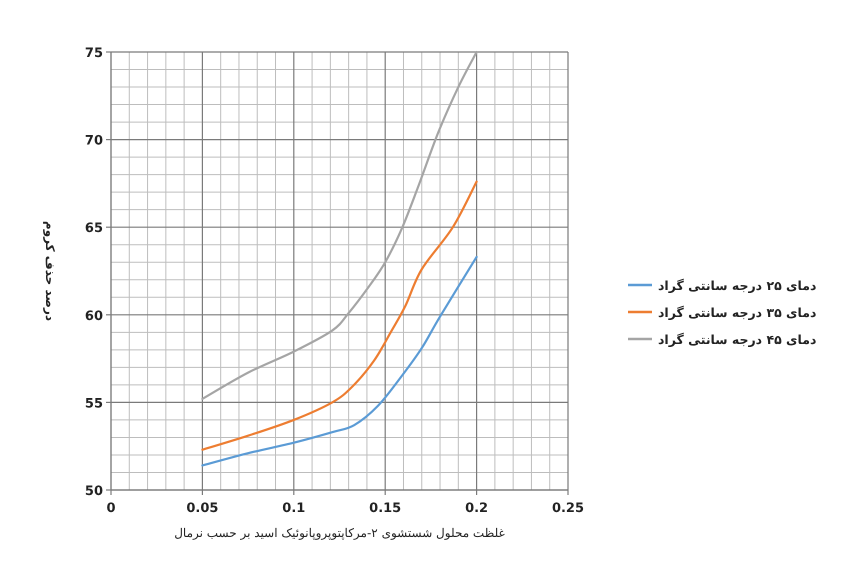  I want to click on y-tick-label: 75, so click(93, 53).